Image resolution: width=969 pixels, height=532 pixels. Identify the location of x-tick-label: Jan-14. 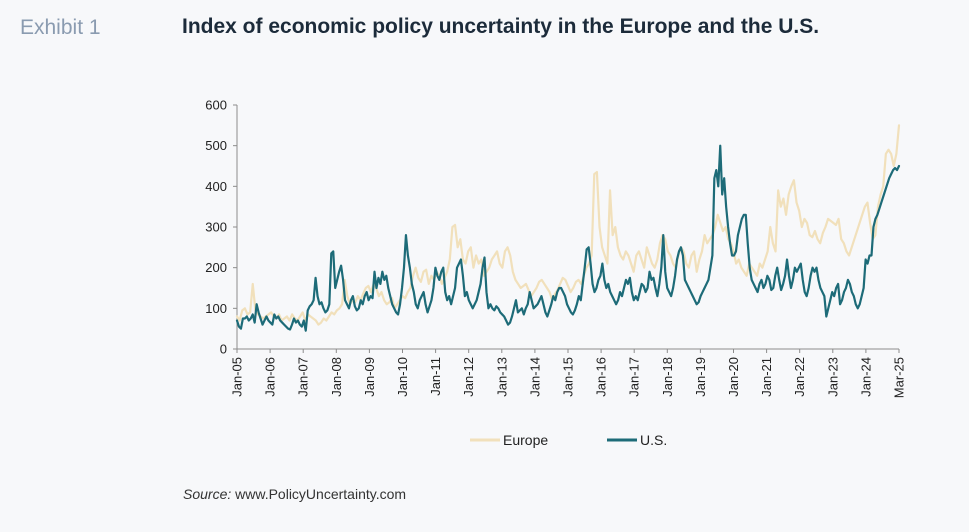
(534, 377).